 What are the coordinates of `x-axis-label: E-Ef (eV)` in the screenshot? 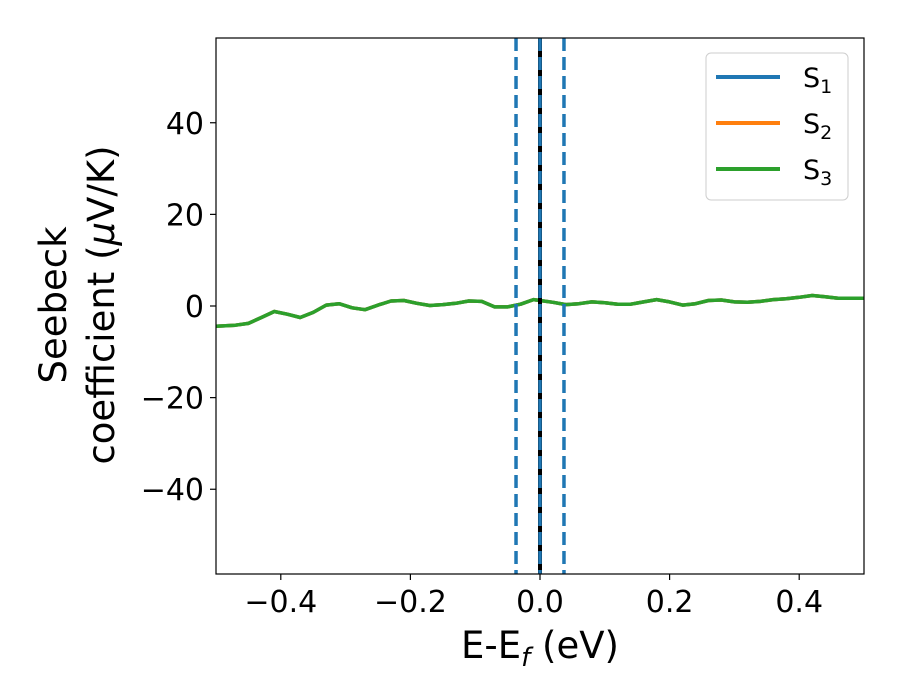 It's located at (540, 648).